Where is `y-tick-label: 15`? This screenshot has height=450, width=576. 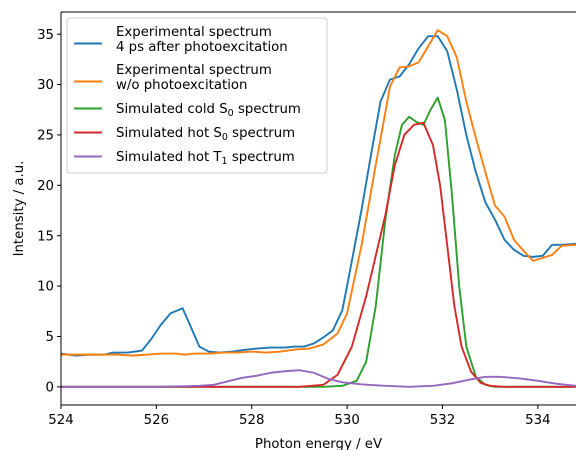
y-tick-label: 15 is located at coordinates (45, 236).